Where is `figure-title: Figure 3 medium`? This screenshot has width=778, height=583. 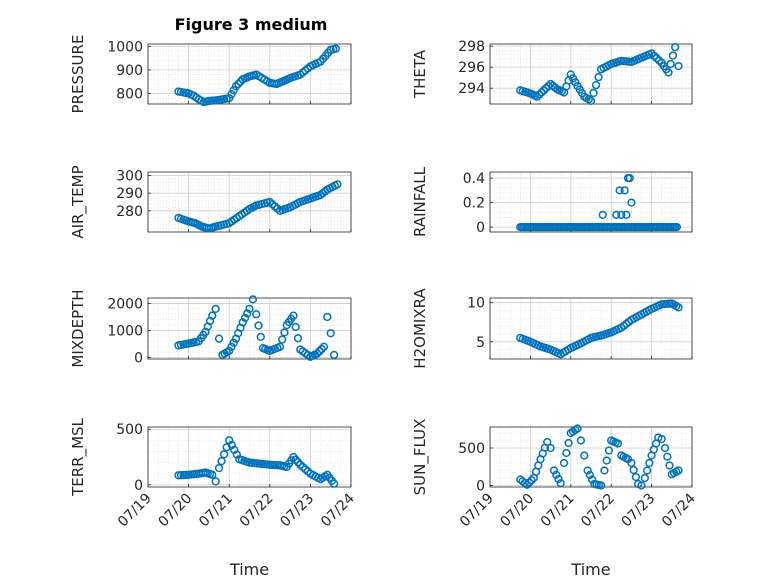 figure-title: Figure 3 medium is located at coordinates (251, 24).